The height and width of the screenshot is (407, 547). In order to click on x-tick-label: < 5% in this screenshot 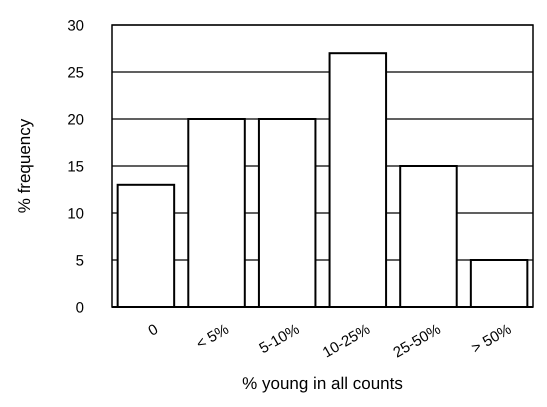, I will do `click(212, 336)`.